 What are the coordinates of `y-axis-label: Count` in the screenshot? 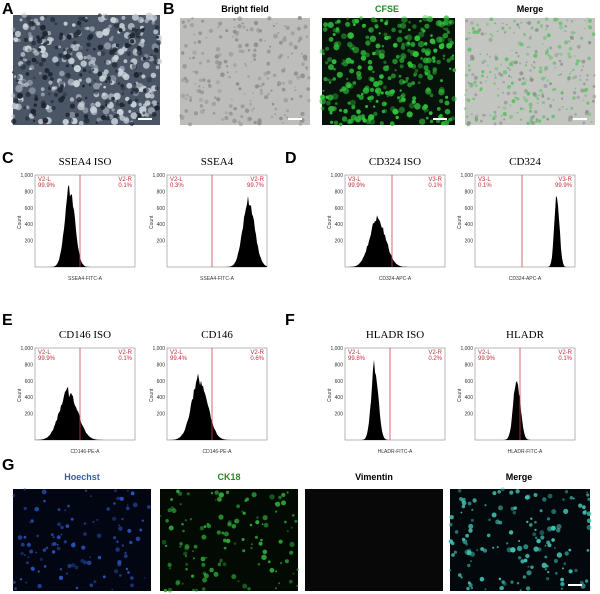 It's located at (152, 395).